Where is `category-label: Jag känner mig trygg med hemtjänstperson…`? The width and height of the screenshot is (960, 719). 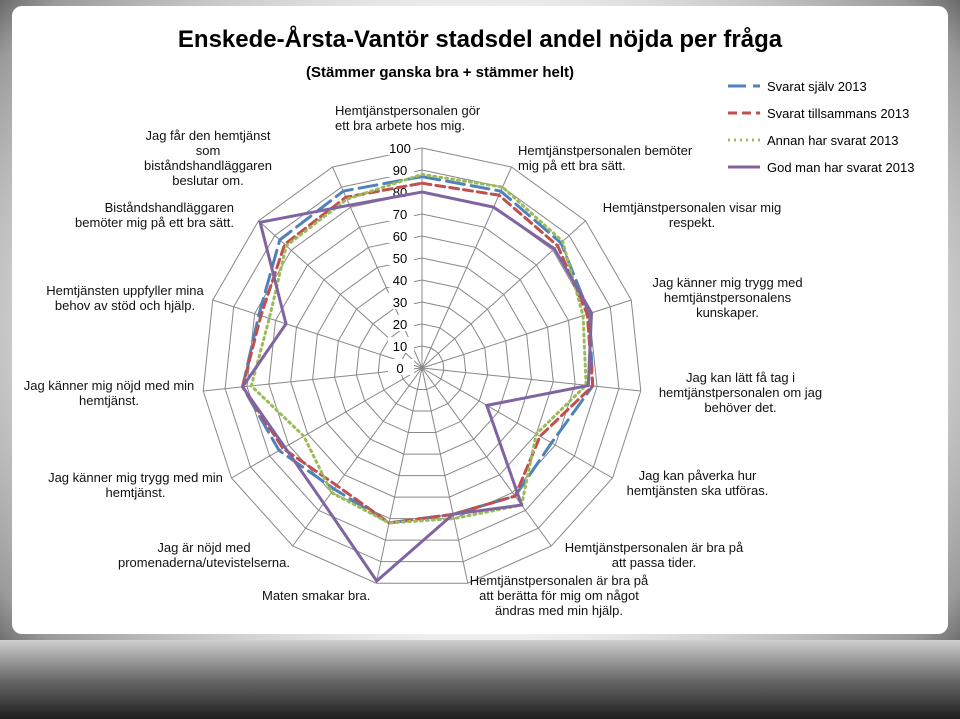
category-label: Jag känner mig trygg med hemtjänstperson… is located at coordinates (727, 297).